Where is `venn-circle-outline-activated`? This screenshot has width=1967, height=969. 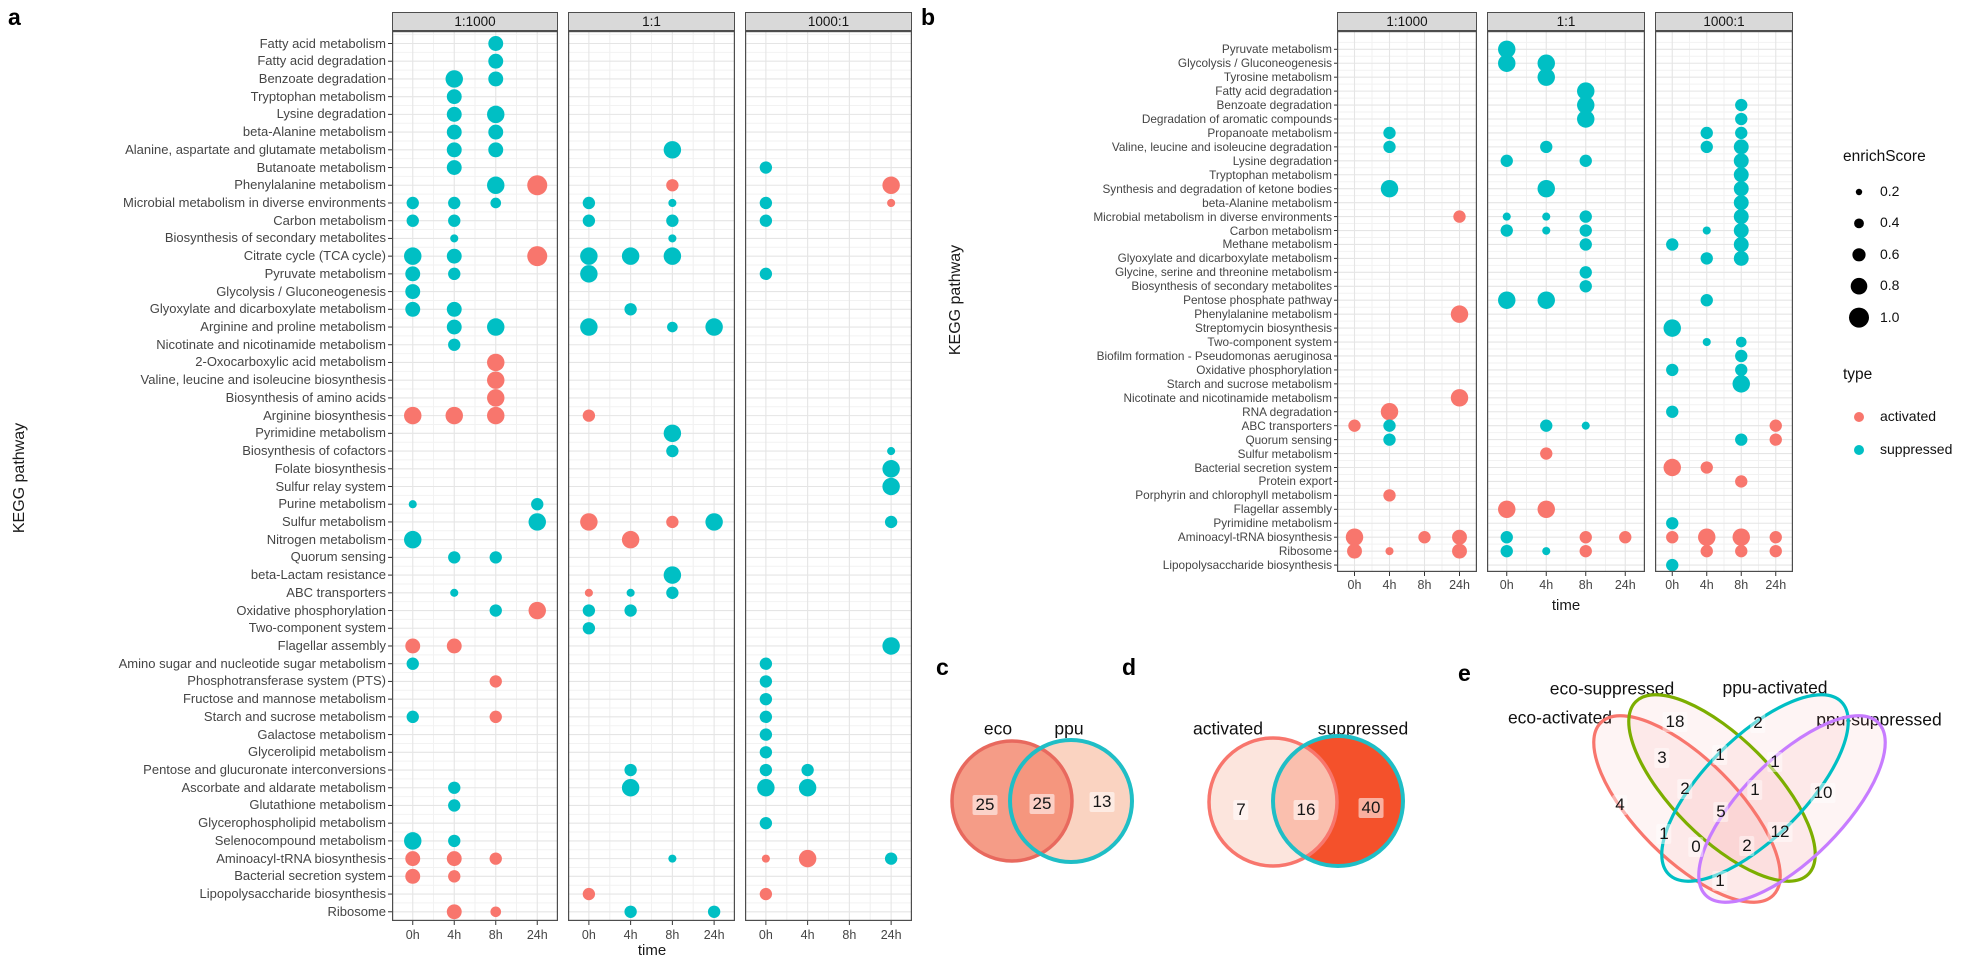 venn-circle-outline-activated is located at coordinates (1273, 802).